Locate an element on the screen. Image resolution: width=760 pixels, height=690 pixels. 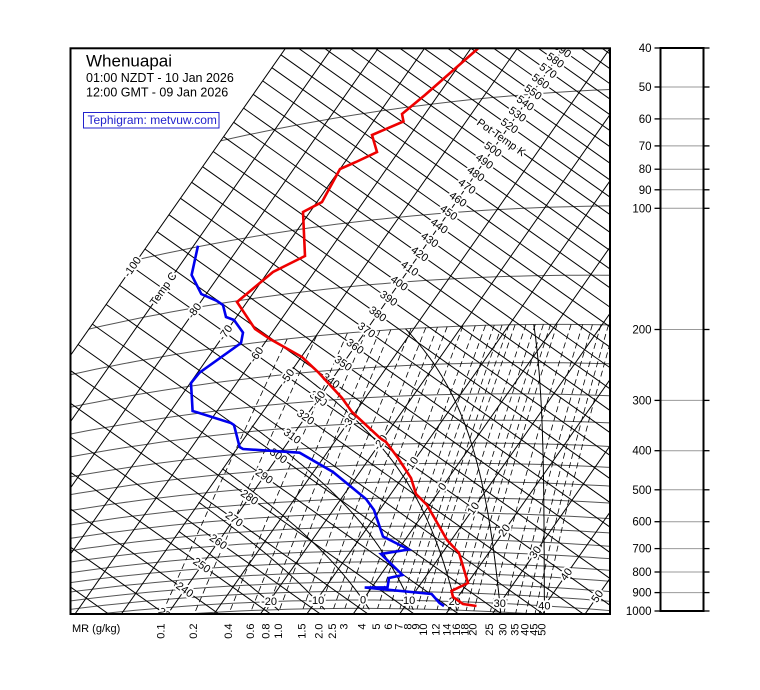
svg-text: 7 is located at coordinates (399, 627).